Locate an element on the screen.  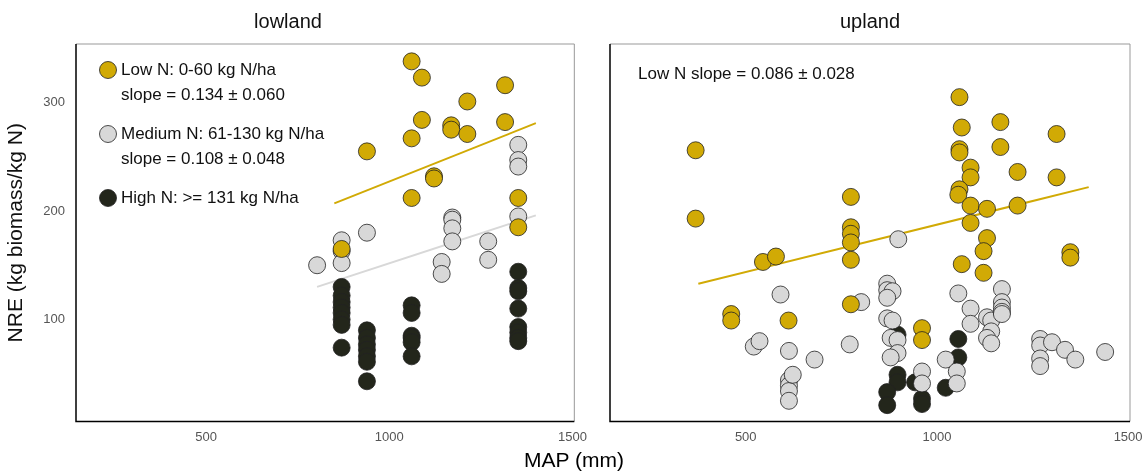
legend-label: Medium N: 61-130 kg N/ha is located at coordinates (223, 133).